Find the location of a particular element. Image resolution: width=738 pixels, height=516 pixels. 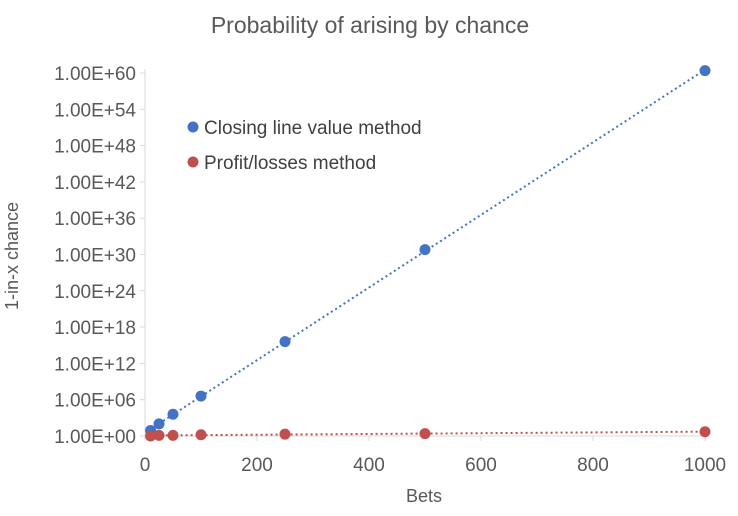

x-tick-label: 800 is located at coordinates (593, 465).